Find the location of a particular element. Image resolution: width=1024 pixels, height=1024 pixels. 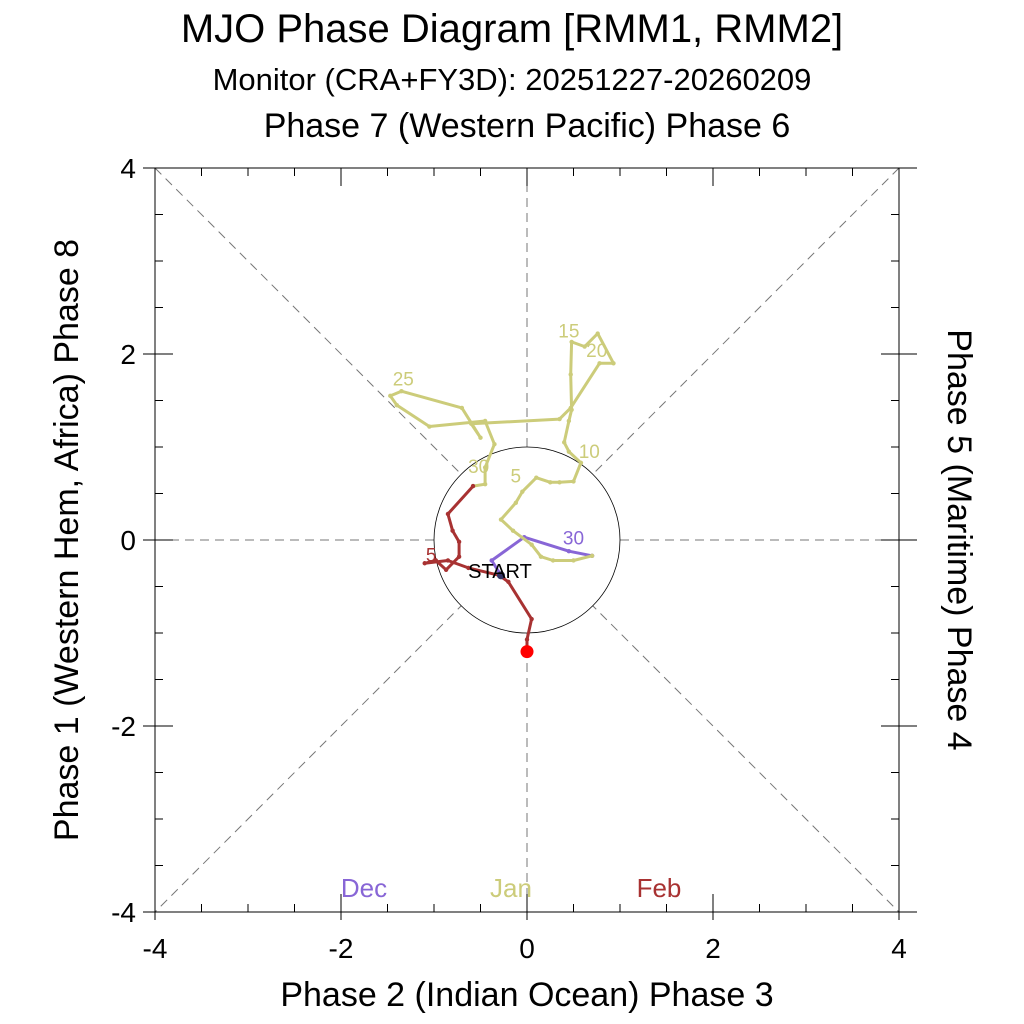

x-tick-label: 0 is located at coordinates (527, 948).